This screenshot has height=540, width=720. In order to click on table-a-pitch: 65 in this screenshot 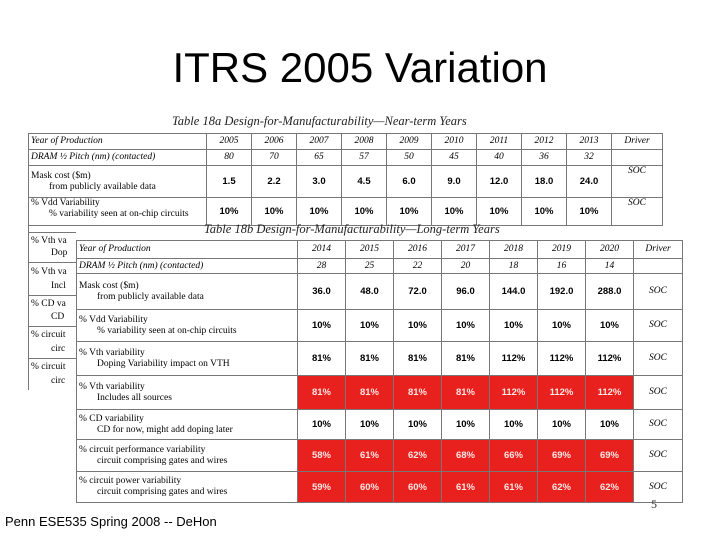, I will do `click(319, 157)`.